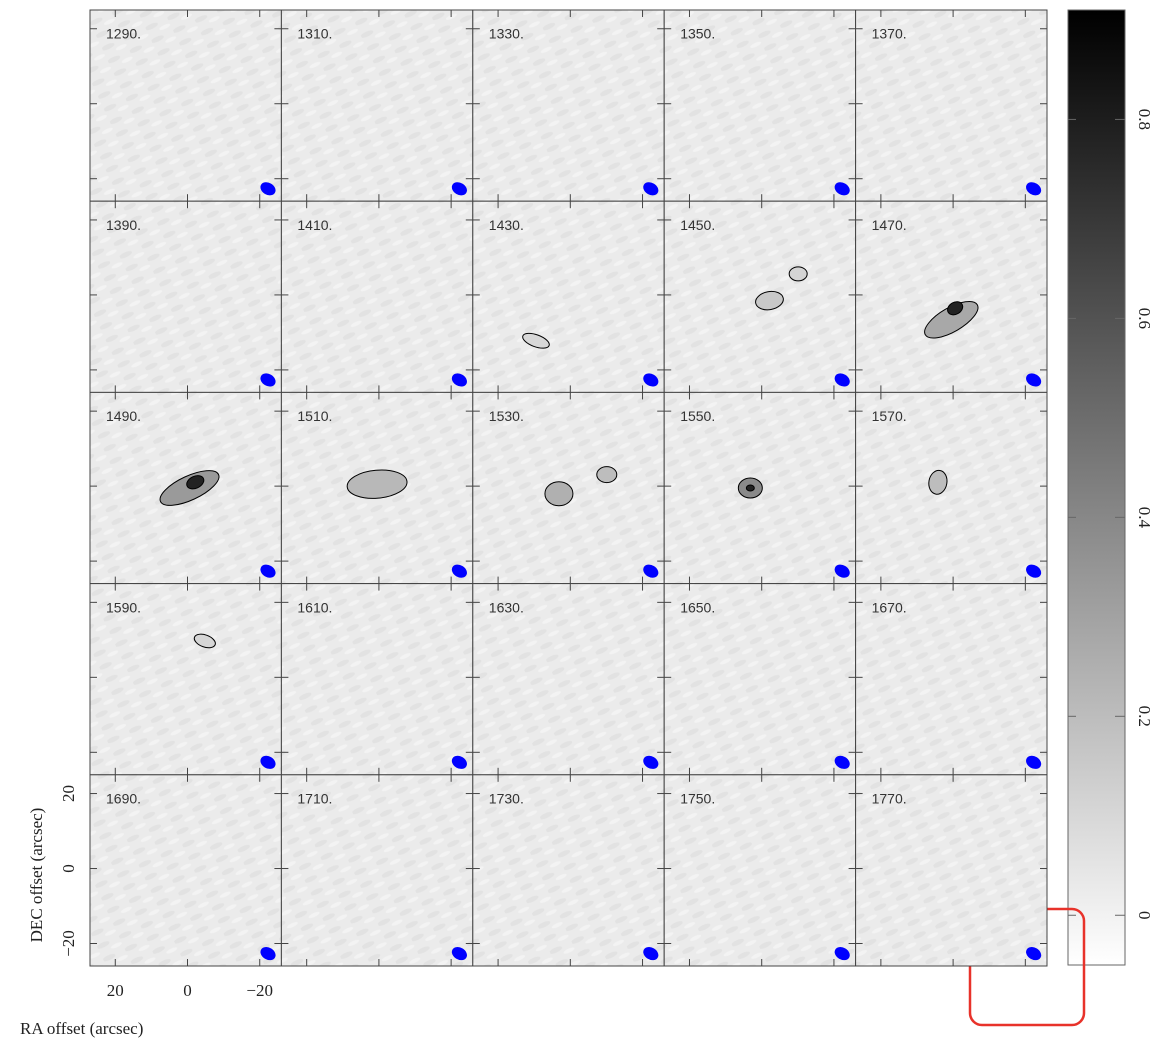 The image size is (1155, 1052). I want to click on panel-label: 1710., so click(314, 799).